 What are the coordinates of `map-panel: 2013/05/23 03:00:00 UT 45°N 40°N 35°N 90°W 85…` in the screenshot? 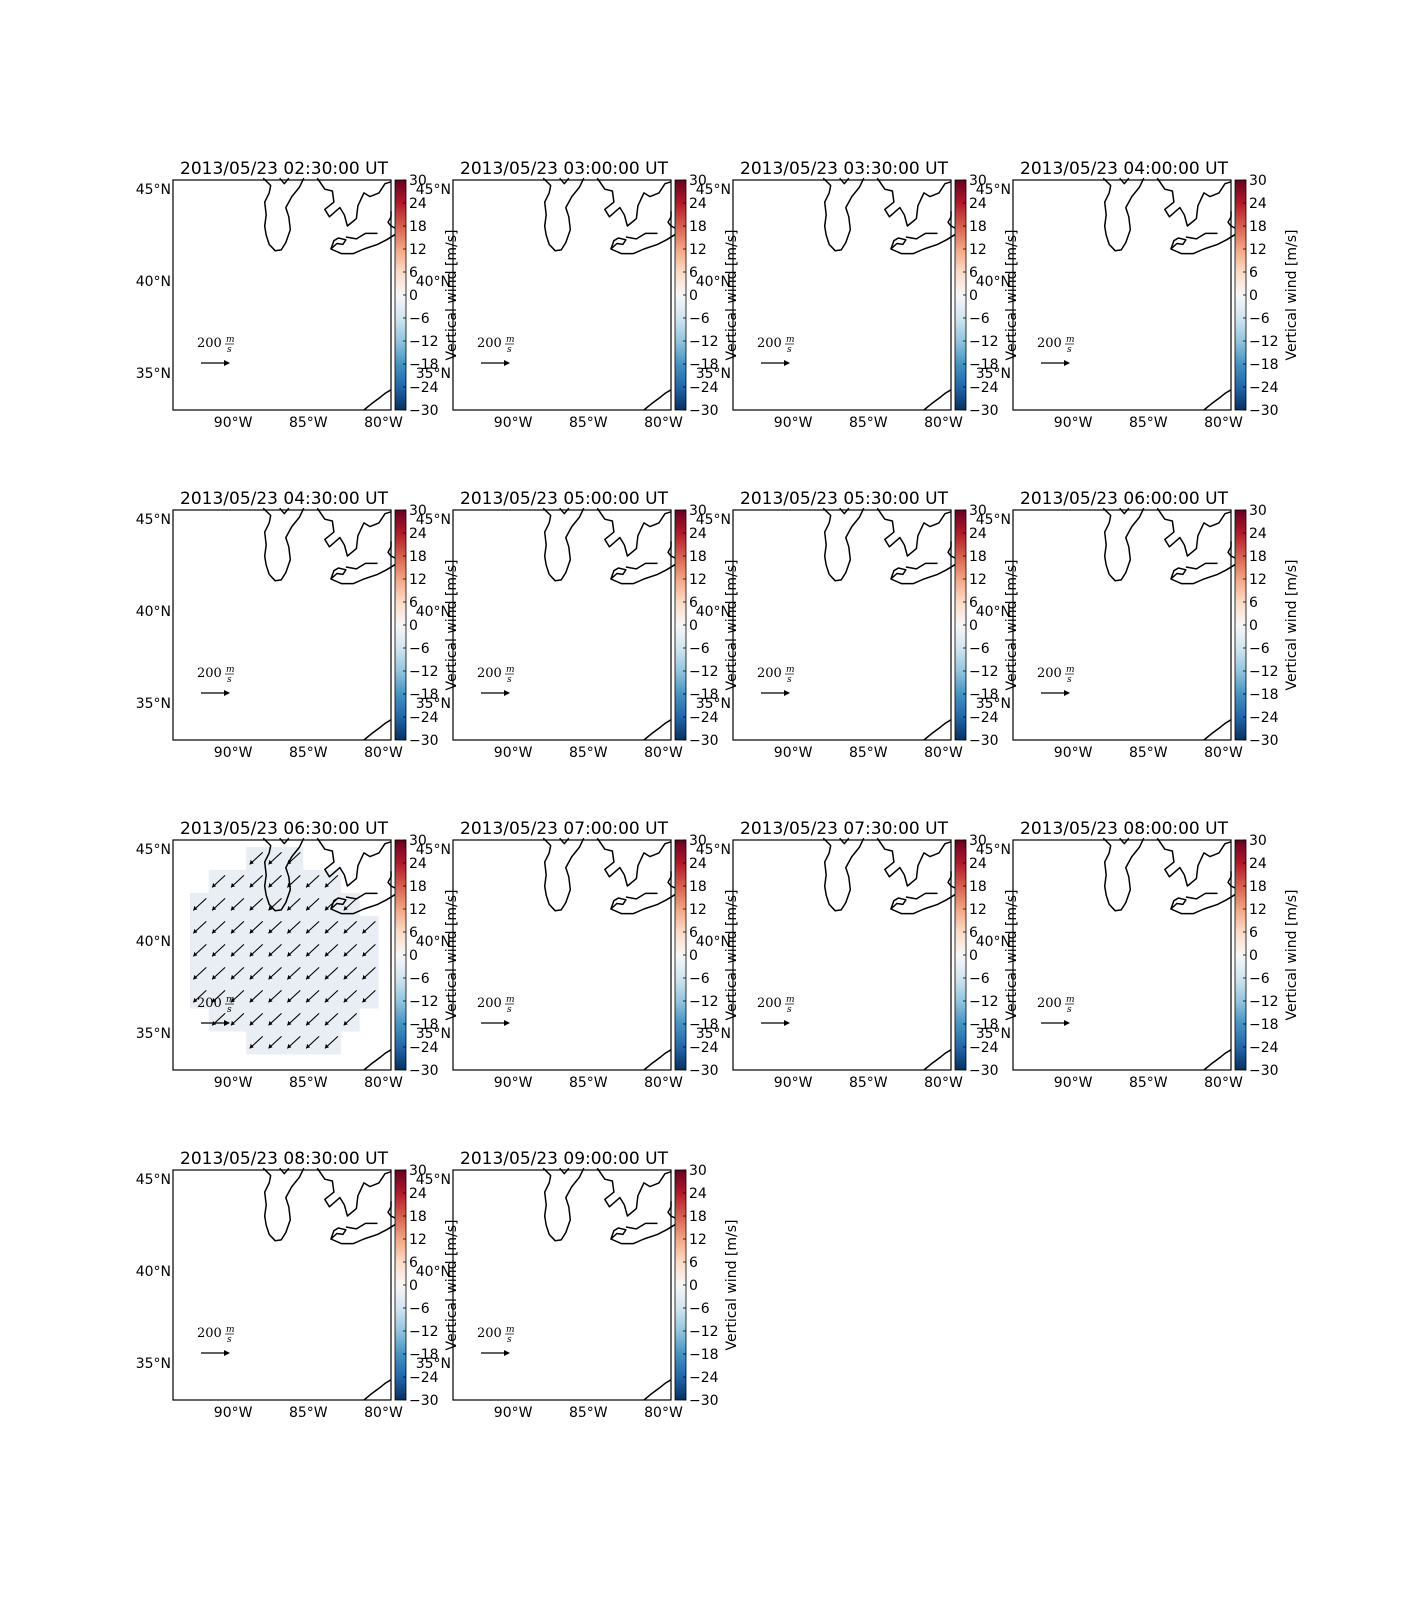 It's located at (578, 295).